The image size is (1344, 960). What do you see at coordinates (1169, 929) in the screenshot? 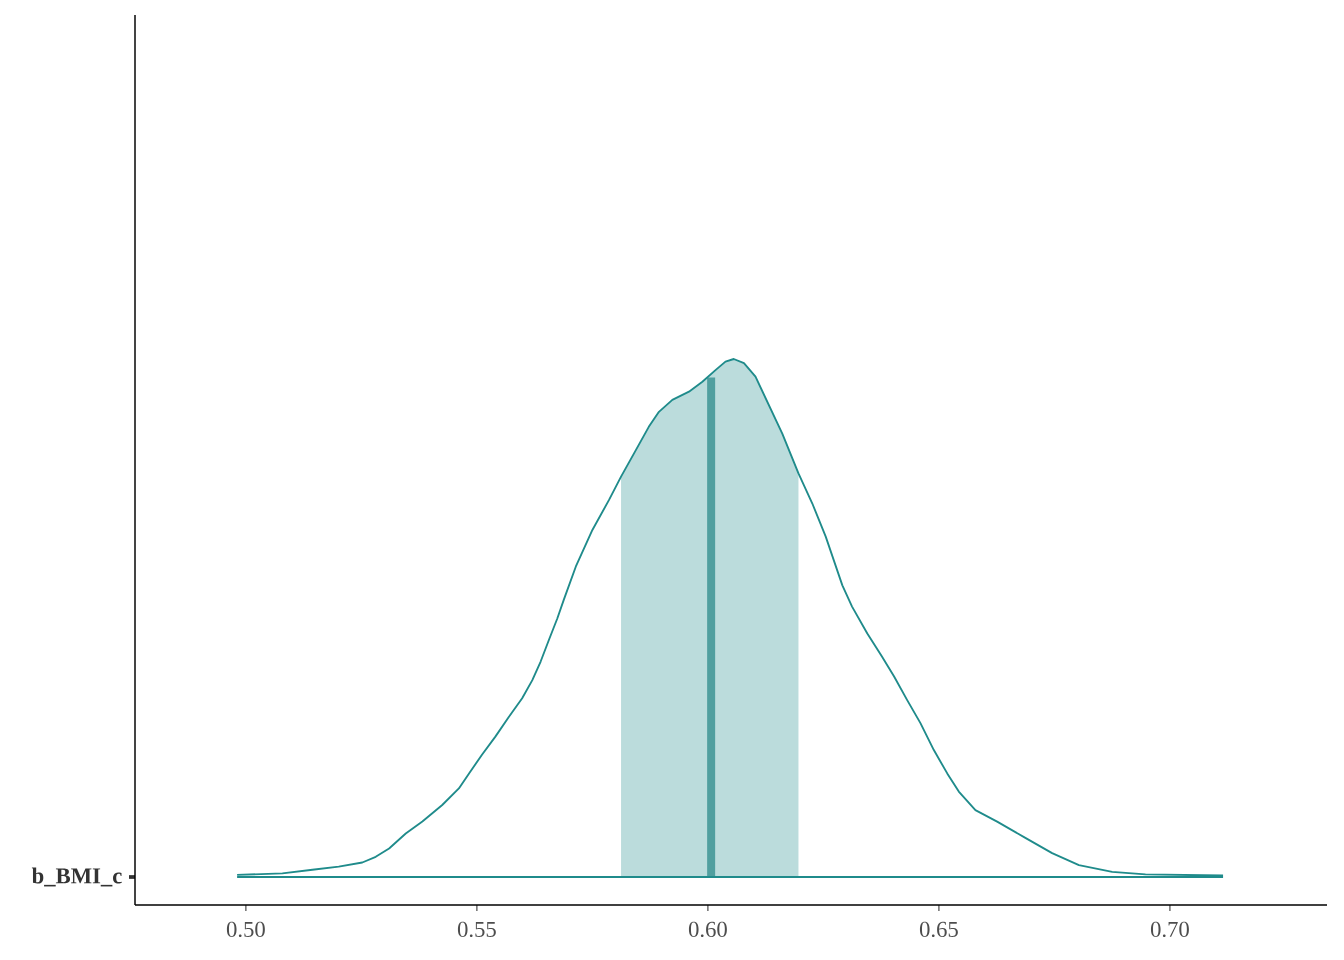
I see `x-tick-label: 0.70` at bounding box center [1169, 929].